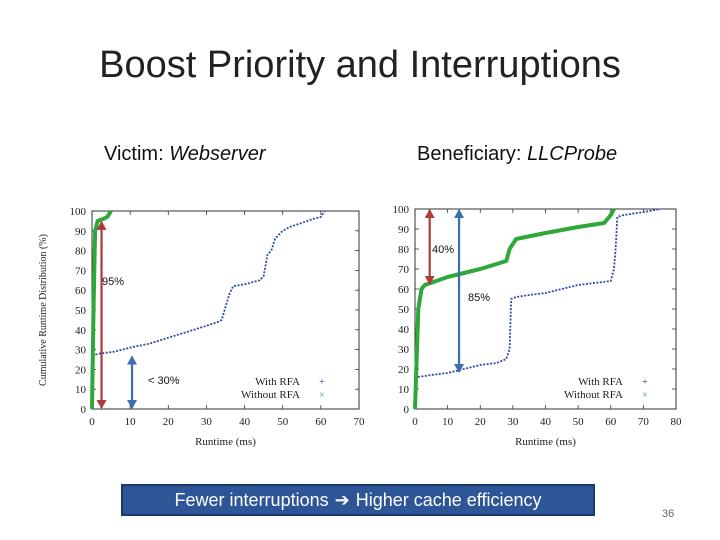 The width and height of the screenshot is (720, 540). What do you see at coordinates (217, 154) in the screenshot?
I see `left-panel-name: Webserver` at bounding box center [217, 154].